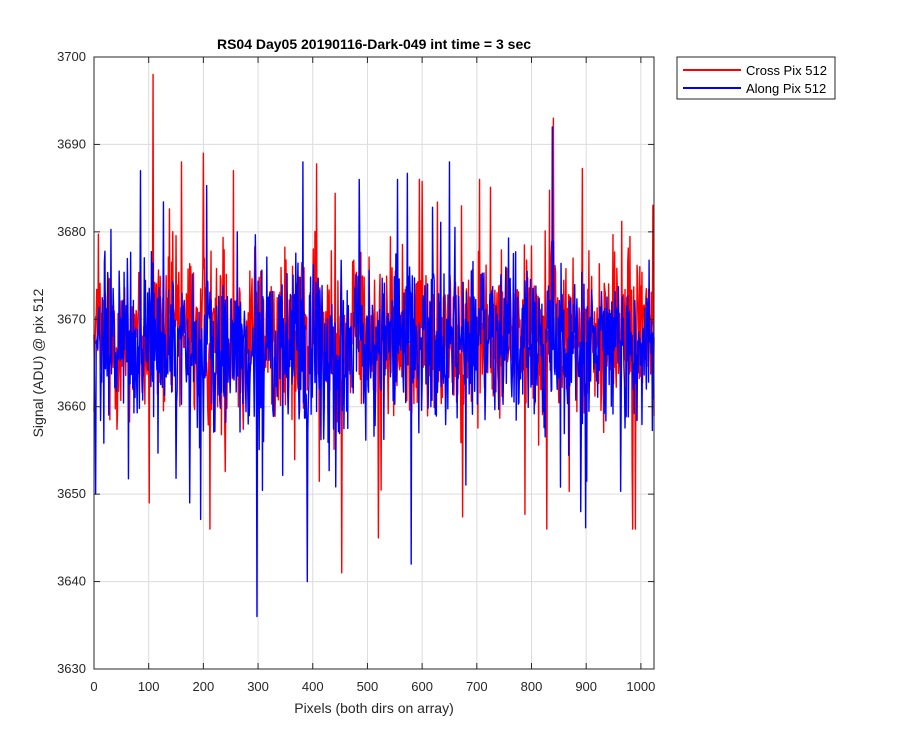  What do you see at coordinates (71, 56) in the screenshot?
I see `y-tick-label: 3700` at bounding box center [71, 56].